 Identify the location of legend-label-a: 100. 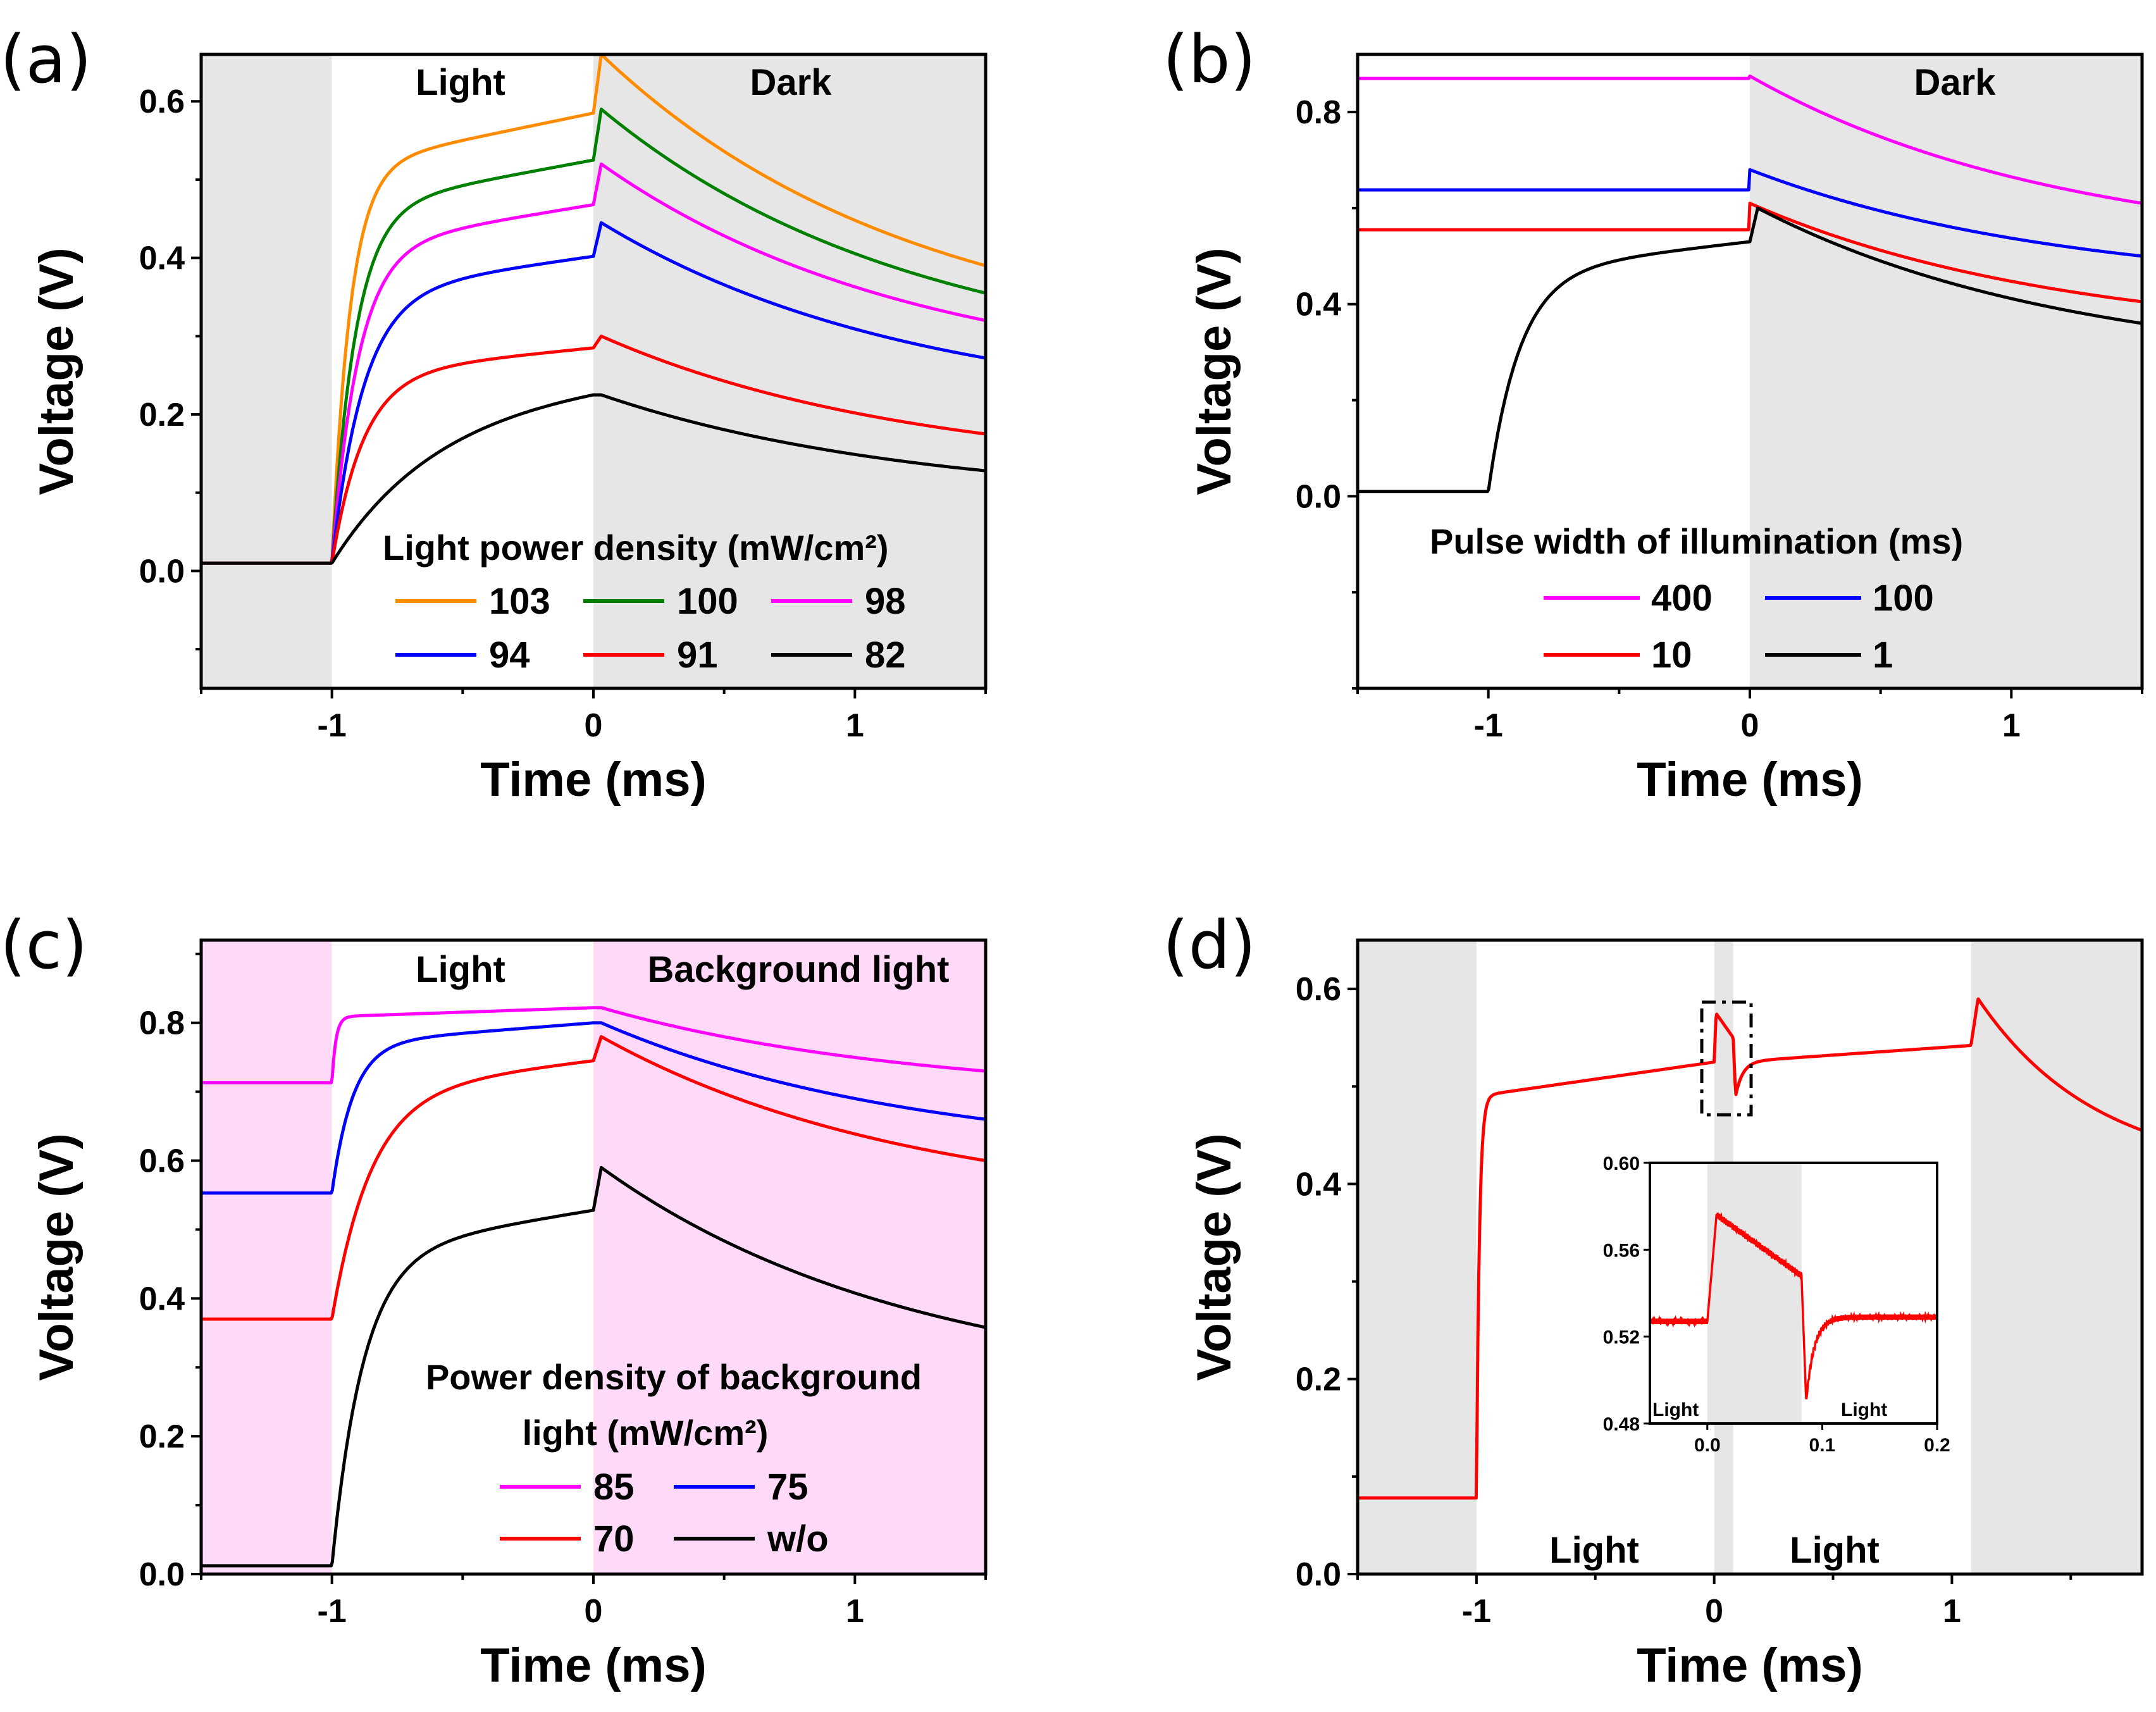
(707, 601).